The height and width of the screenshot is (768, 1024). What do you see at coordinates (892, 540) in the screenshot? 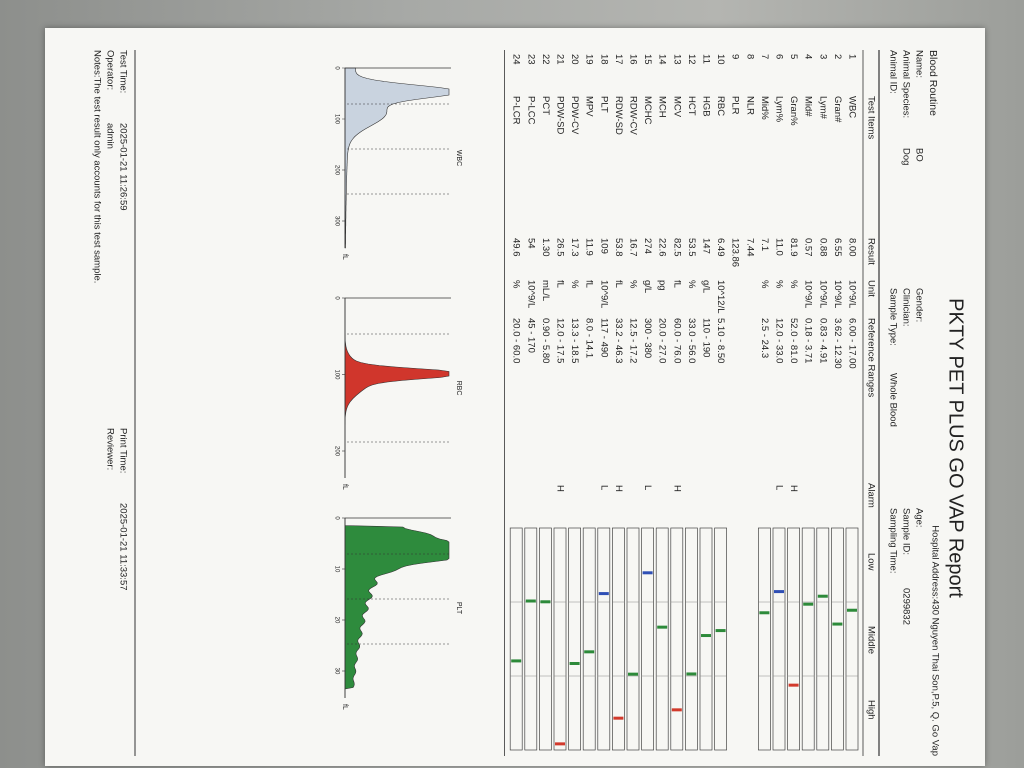
I see `info-label: Sampling Time:` at bounding box center [892, 540].